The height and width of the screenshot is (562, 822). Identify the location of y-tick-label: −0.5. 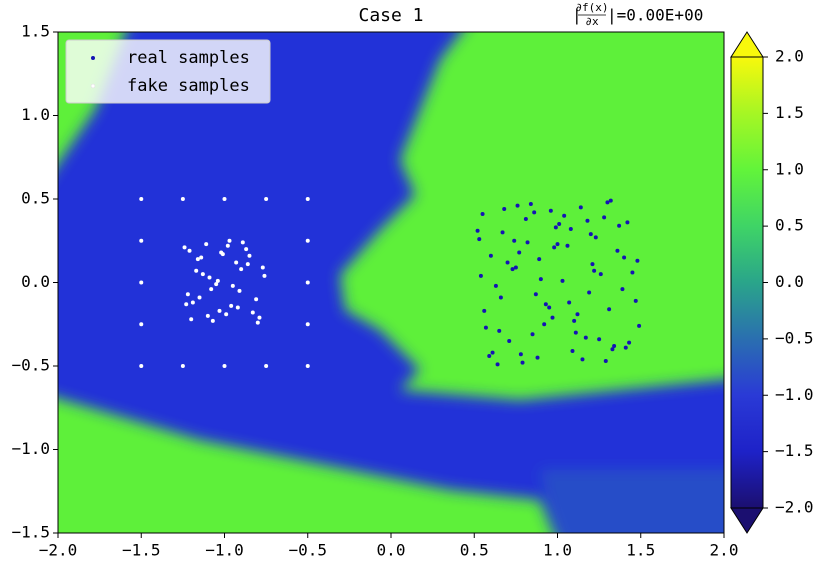
(30, 365).